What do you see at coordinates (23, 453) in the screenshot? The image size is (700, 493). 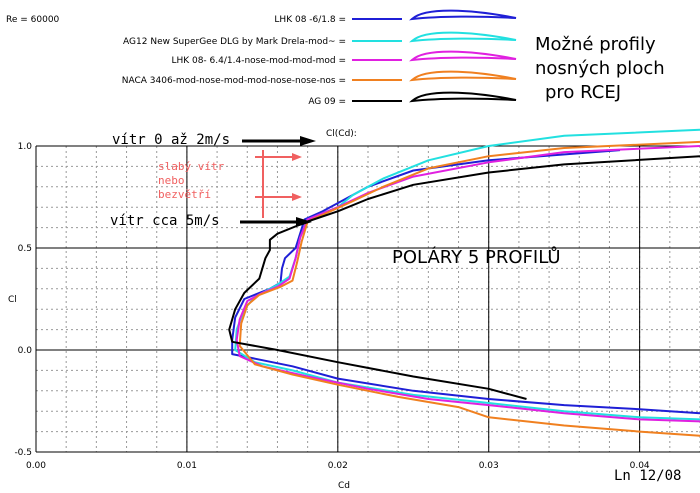 I see `y-tick-label: -0.5` at bounding box center [23, 453].